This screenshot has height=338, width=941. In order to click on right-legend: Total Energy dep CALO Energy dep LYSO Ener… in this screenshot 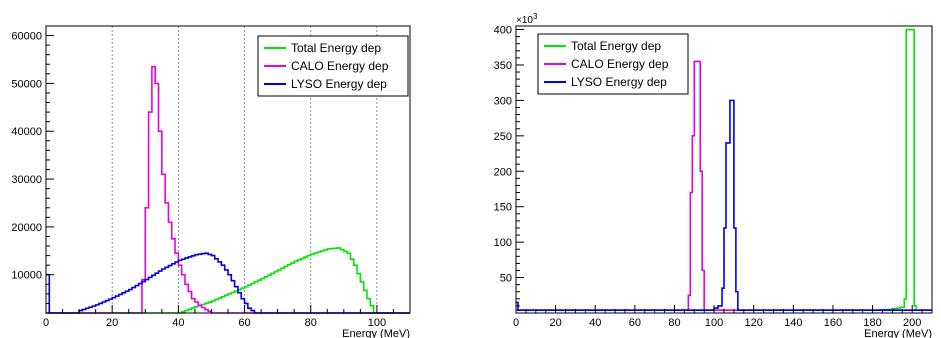, I will do `click(613, 64)`.